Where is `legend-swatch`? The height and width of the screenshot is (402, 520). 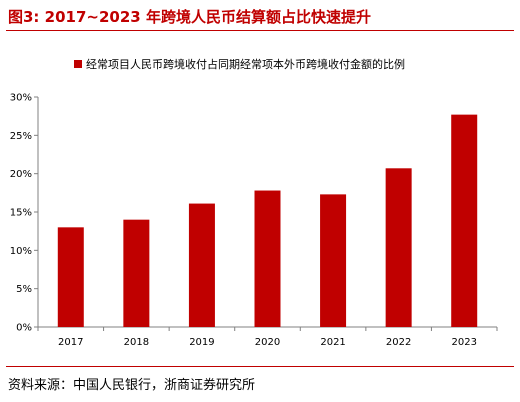 legend-swatch is located at coordinates (78, 64).